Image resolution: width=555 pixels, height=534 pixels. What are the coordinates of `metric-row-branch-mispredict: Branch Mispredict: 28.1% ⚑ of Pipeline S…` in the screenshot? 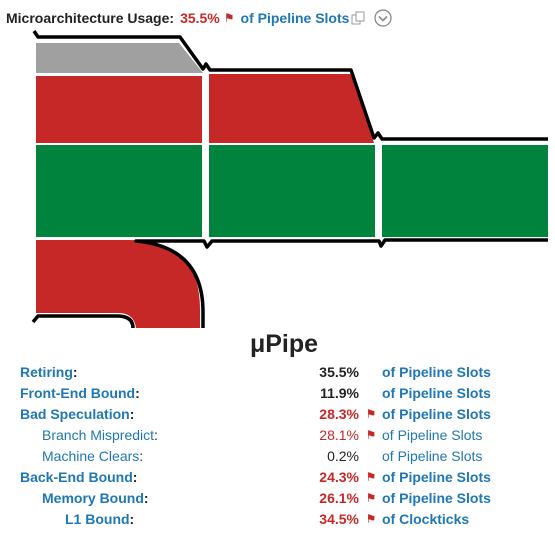 It's located at (277, 435).